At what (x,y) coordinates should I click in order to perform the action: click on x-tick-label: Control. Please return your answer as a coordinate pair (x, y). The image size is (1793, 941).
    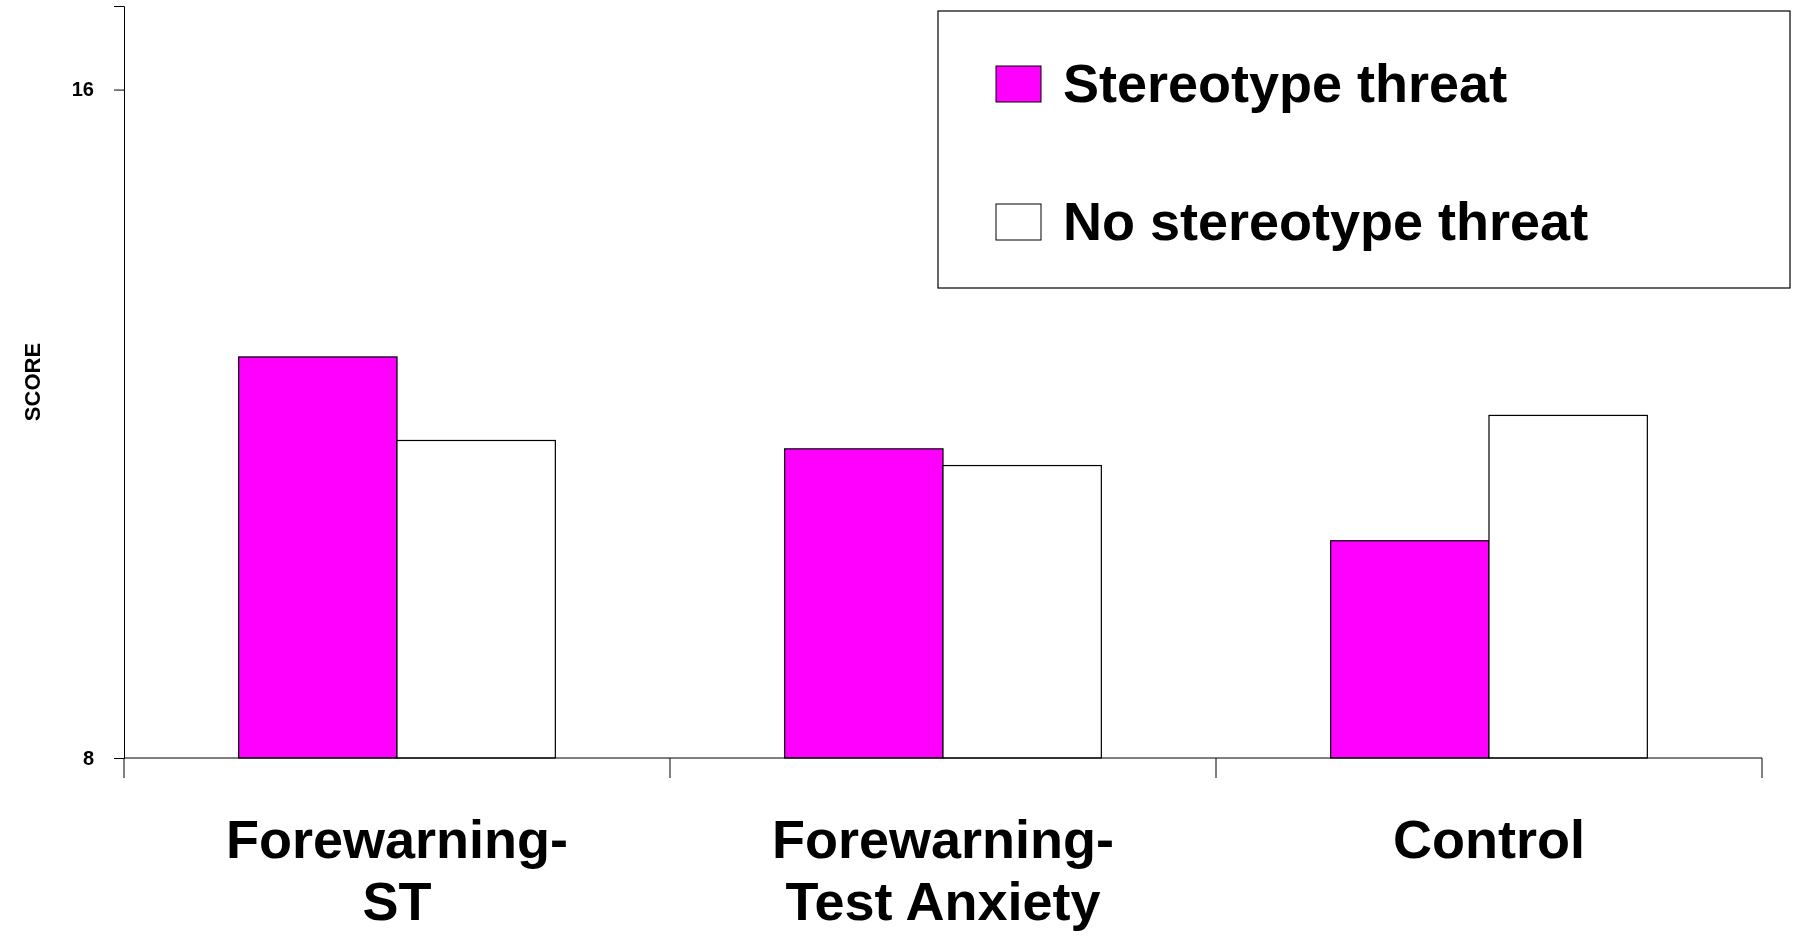
    Looking at the image, I should click on (1489, 839).